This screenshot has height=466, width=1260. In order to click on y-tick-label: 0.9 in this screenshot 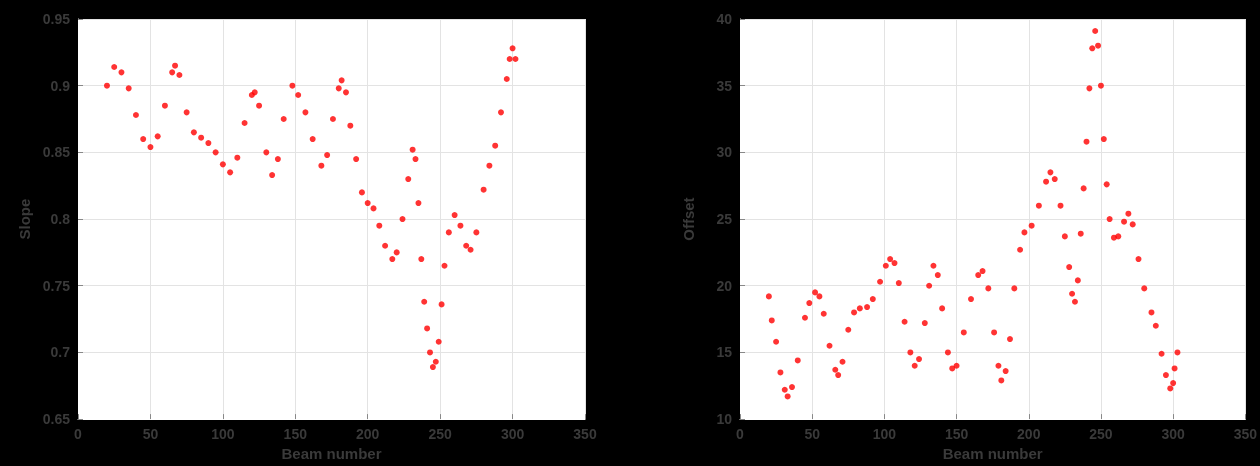, I will do `click(60, 85)`.